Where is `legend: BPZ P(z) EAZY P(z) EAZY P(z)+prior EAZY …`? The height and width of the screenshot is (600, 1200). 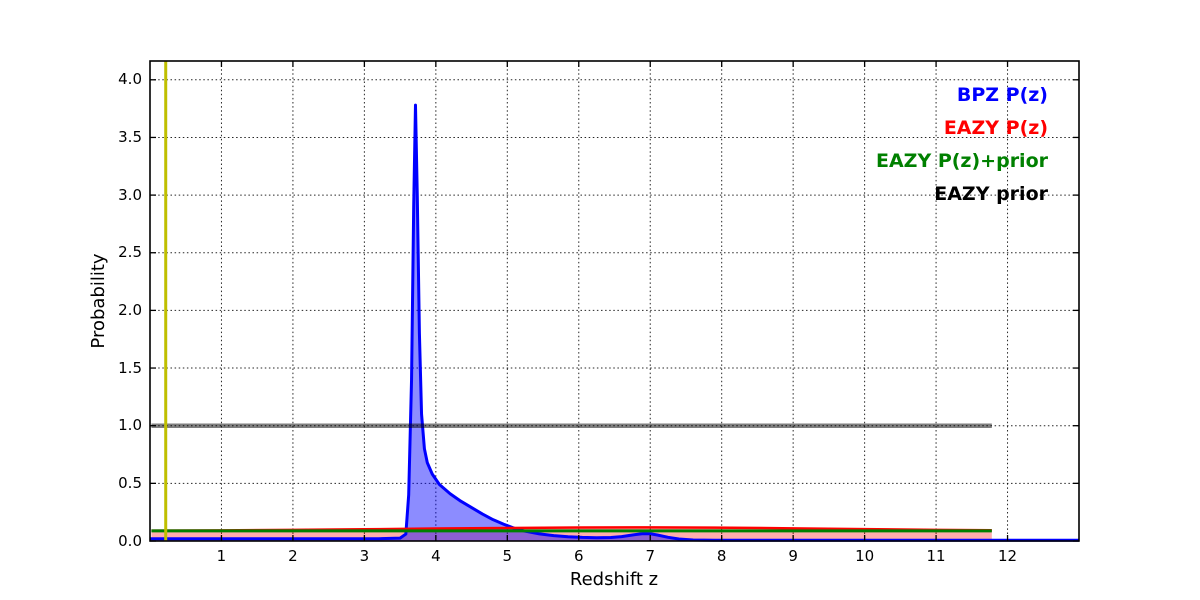 legend: BPZ P(z) EAZY P(z) EAZY P(z)+prior EAZY … is located at coordinates (962, 145).